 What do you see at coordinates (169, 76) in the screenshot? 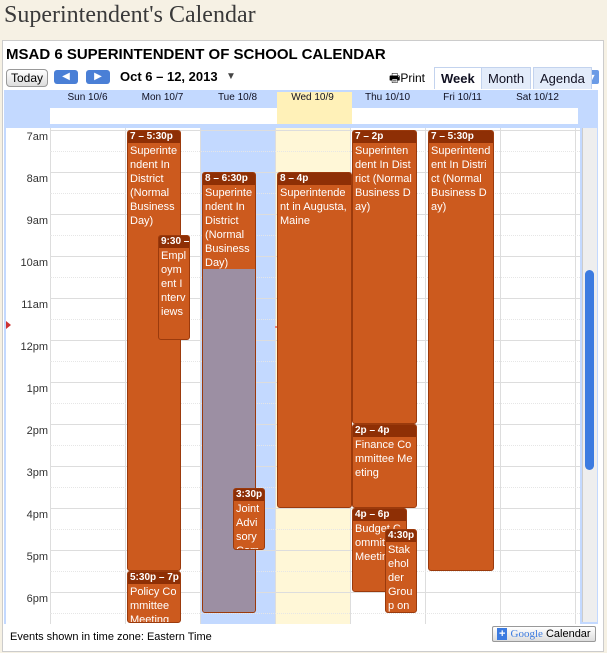
I see `date-range: Oct 6 – 12, 2013` at bounding box center [169, 76].